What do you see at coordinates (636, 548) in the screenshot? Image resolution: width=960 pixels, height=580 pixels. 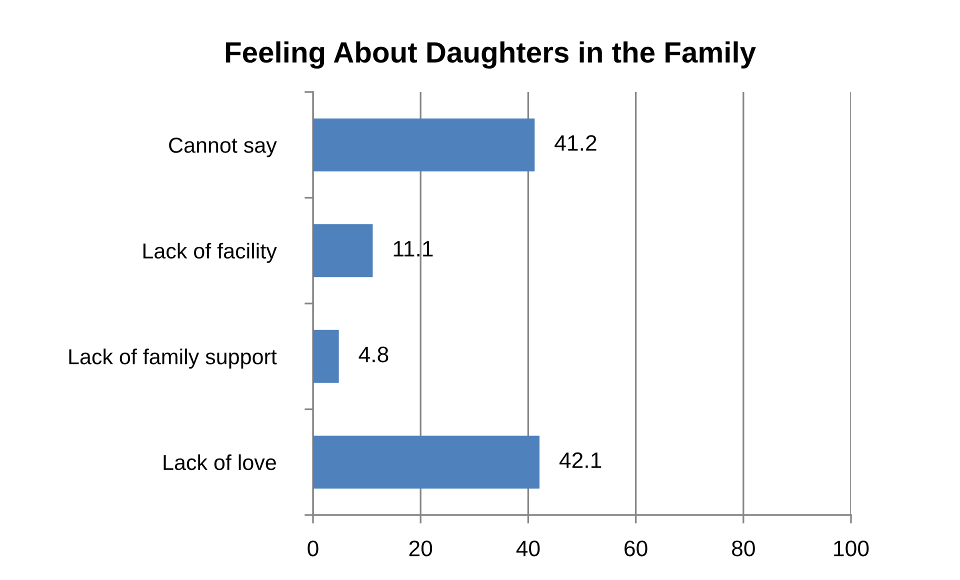 I see `x-tick-label: 60` at bounding box center [636, 548].